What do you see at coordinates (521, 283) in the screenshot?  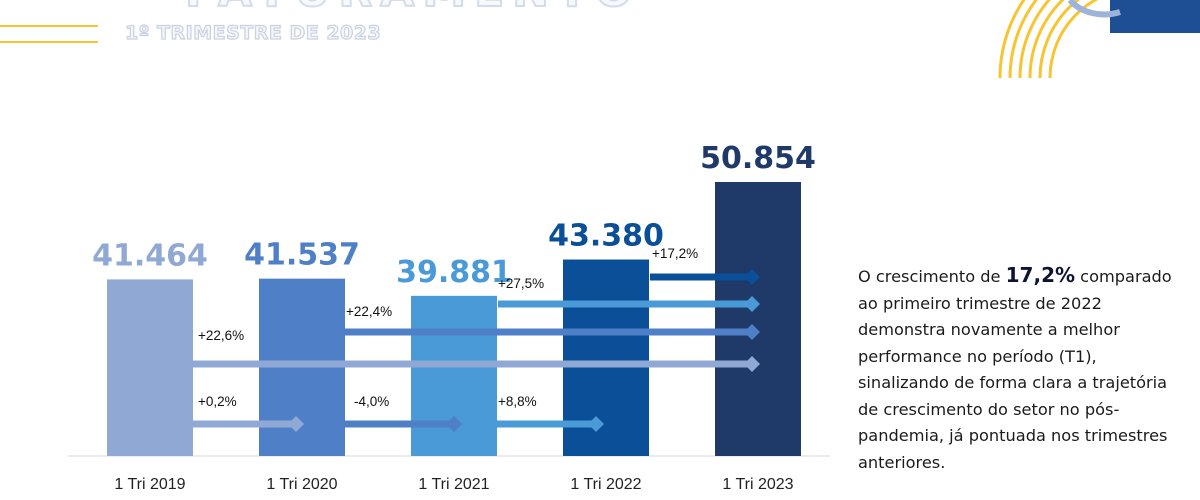 I see `growth-label: +27,5%` at bounding box center [521, 283].